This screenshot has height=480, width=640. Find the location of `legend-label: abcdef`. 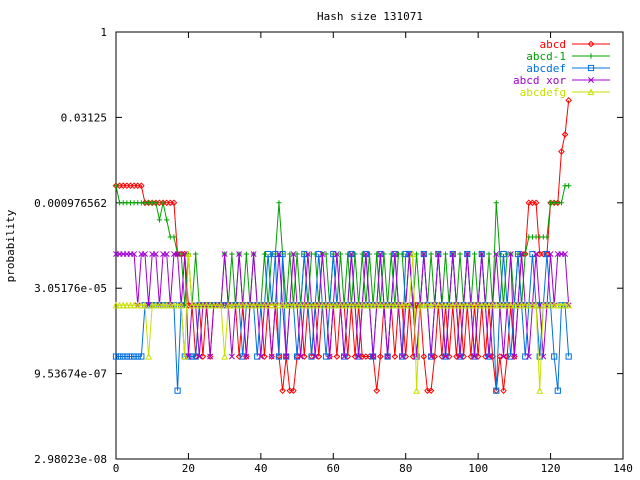

legend-label: abcdef is located at coordinates (546, 68).